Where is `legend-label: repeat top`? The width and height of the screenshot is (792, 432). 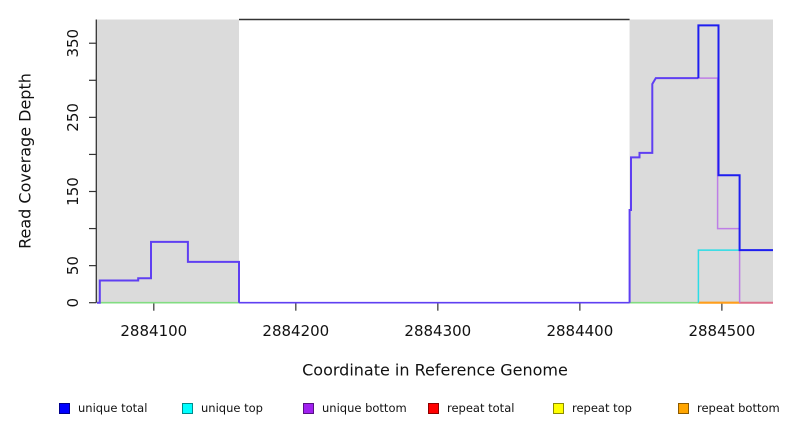 legend-label: repeat top is located at coordinates (602, 408).